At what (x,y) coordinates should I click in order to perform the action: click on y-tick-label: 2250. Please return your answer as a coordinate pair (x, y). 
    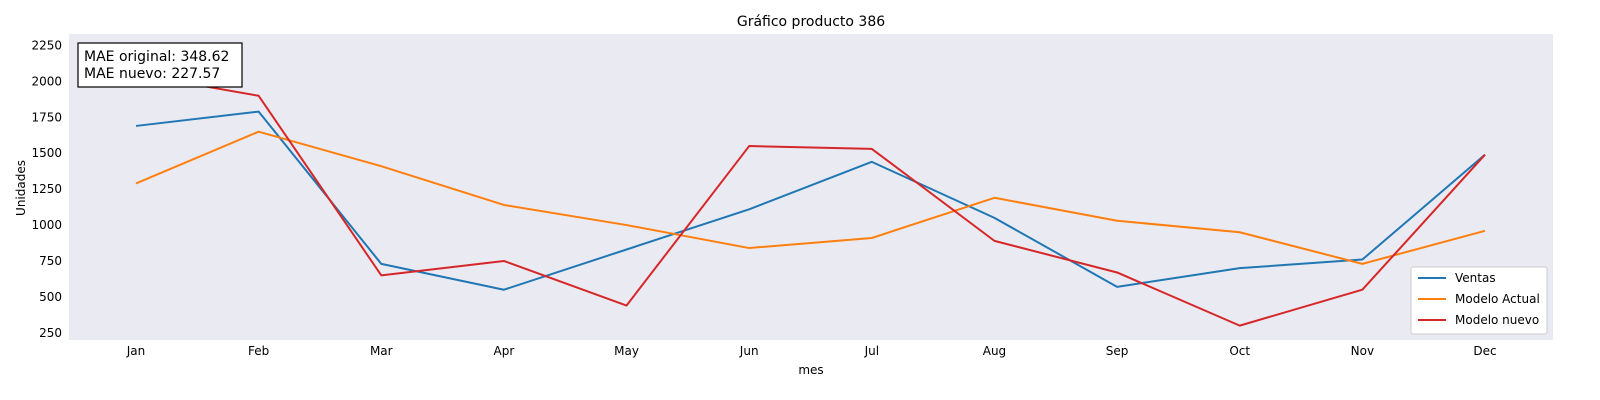
    Looking at the image, I should click on (46, 45).